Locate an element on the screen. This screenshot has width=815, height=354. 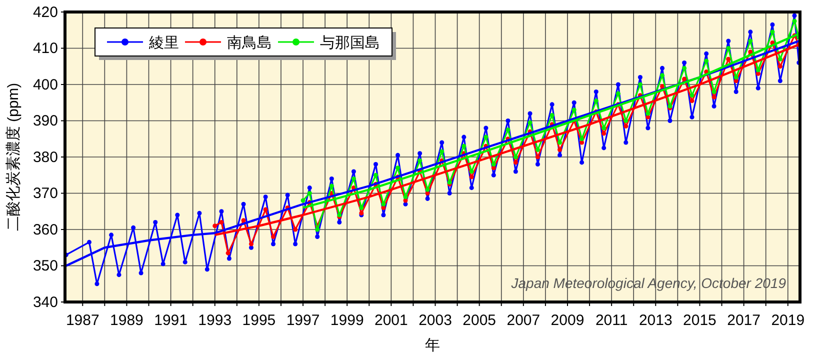
y-tick-label: 360 is located at coordinates (45, 229).